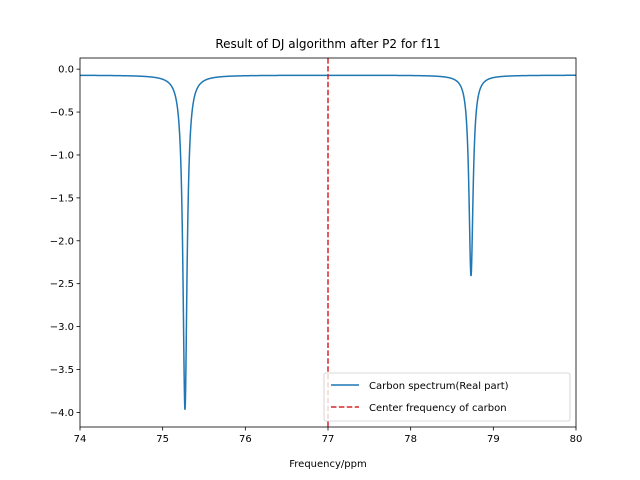 The image size is (640, 480). What do you see at coordinates (62, 241) in the screenshot?
I see `y-tick-label: −2.0` at bounding box center [62, 241].